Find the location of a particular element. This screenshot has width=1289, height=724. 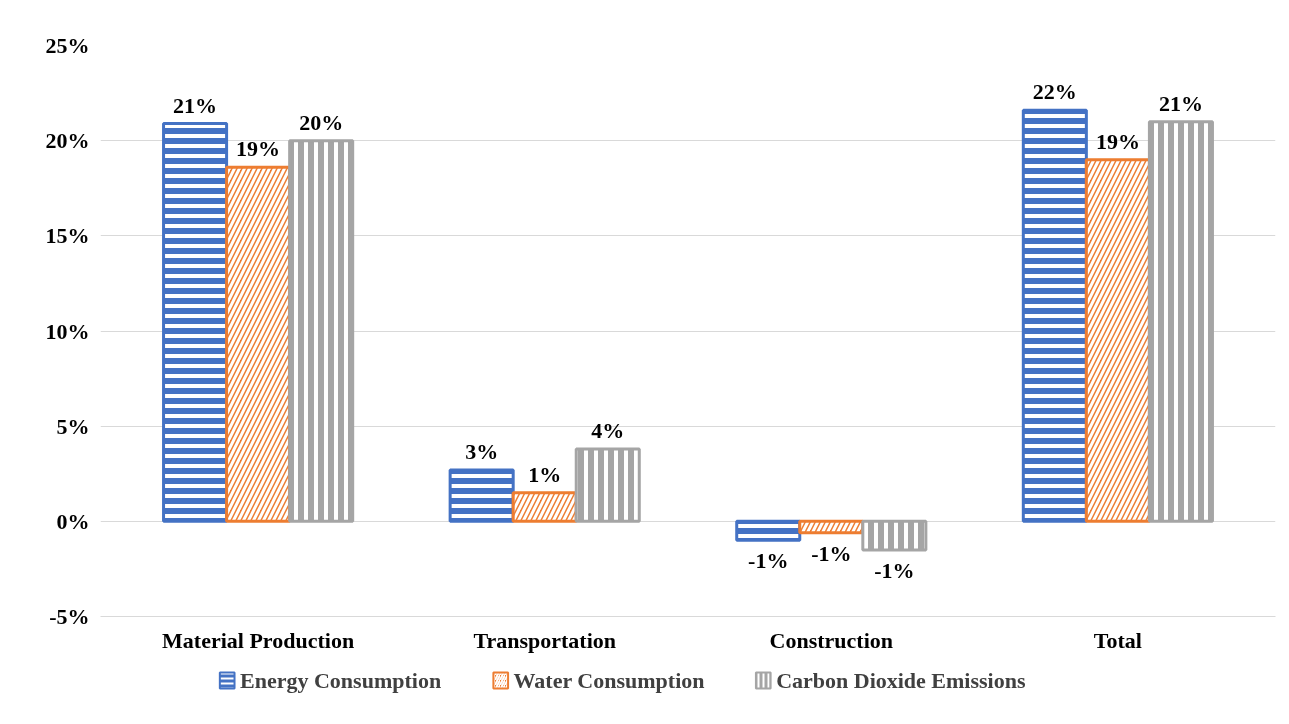

y-tick-label: 20% is located at coordinates (67, 141).